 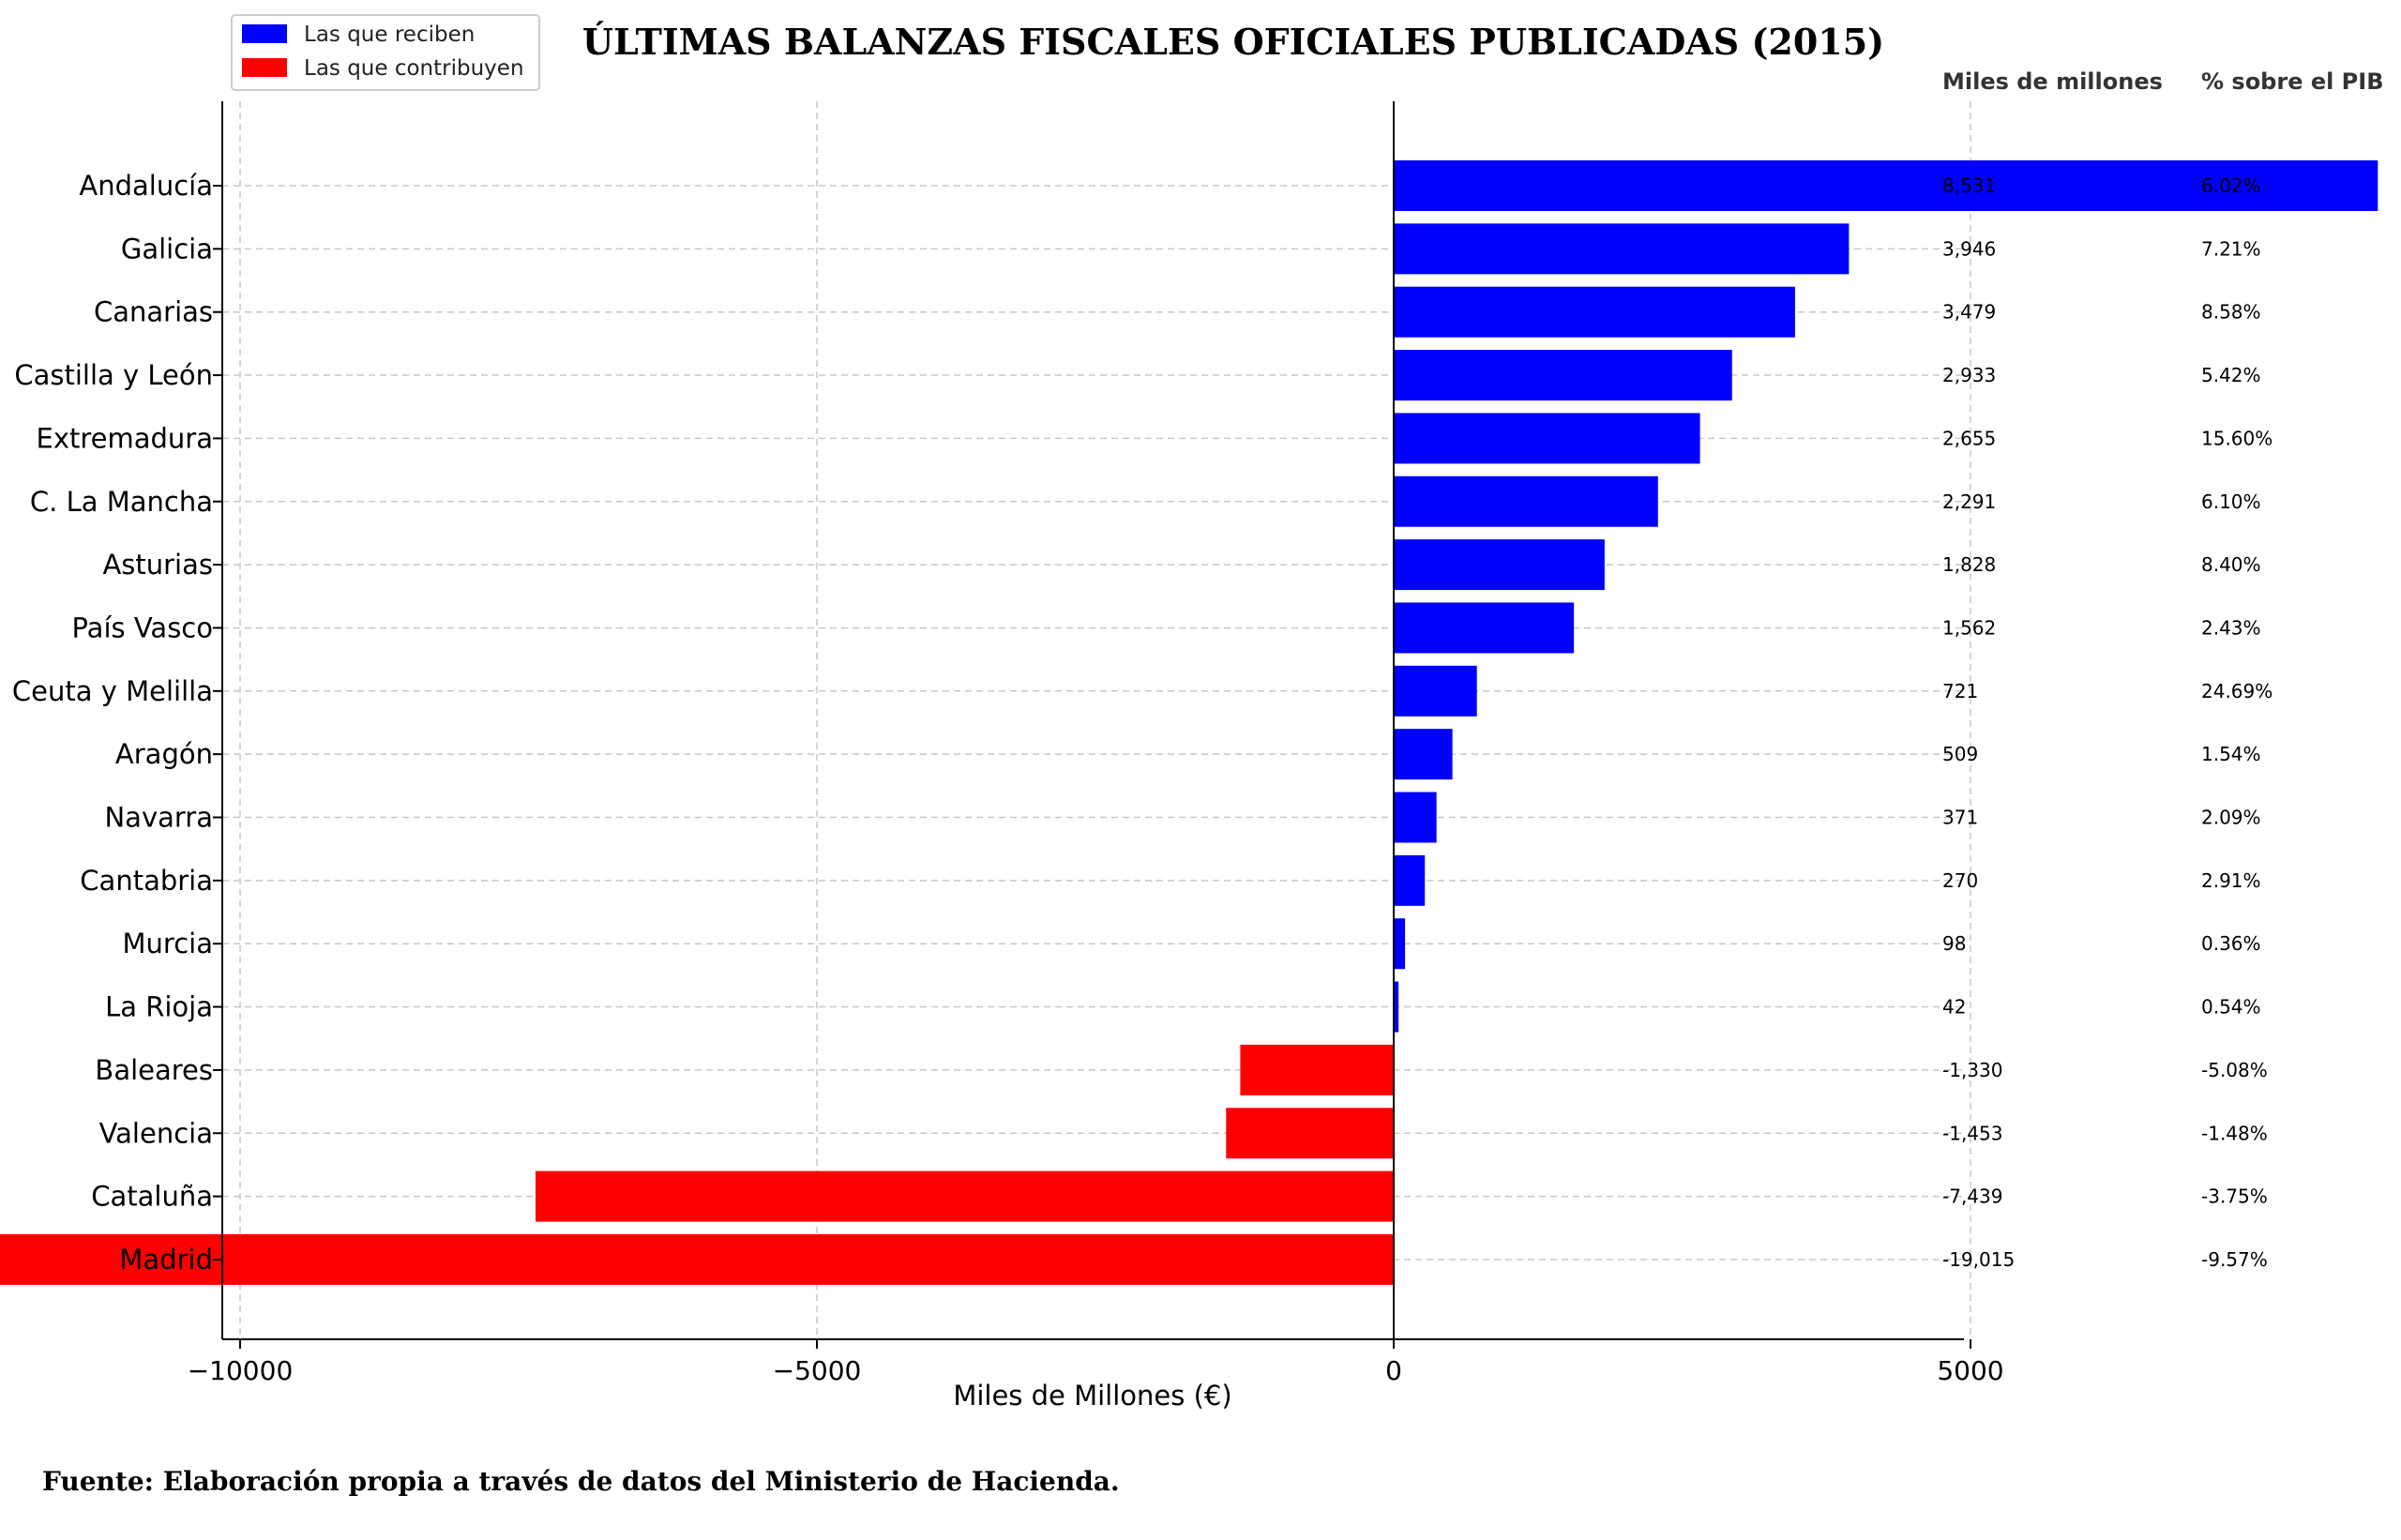 What do you see at coordinates (2231, 880) in the screenshot?
I see `pct-label: 2.91%` at bounding box center [2231, 880].